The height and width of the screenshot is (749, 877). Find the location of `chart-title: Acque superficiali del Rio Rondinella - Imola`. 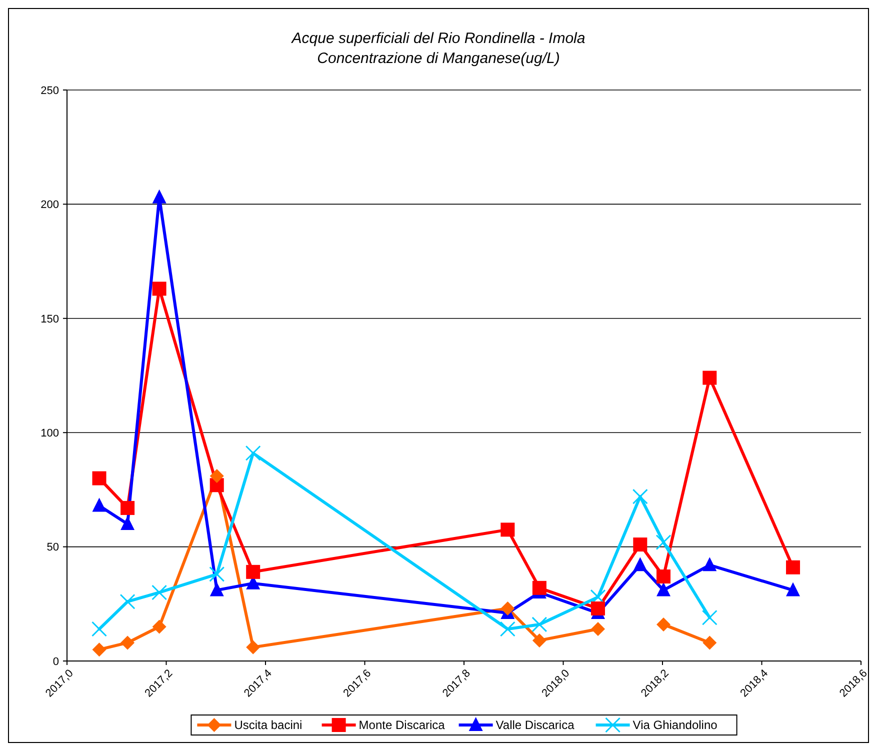

chart-title: Acque superficiali del Rio Rondinella - Imola is located at coordinates (438, 38).